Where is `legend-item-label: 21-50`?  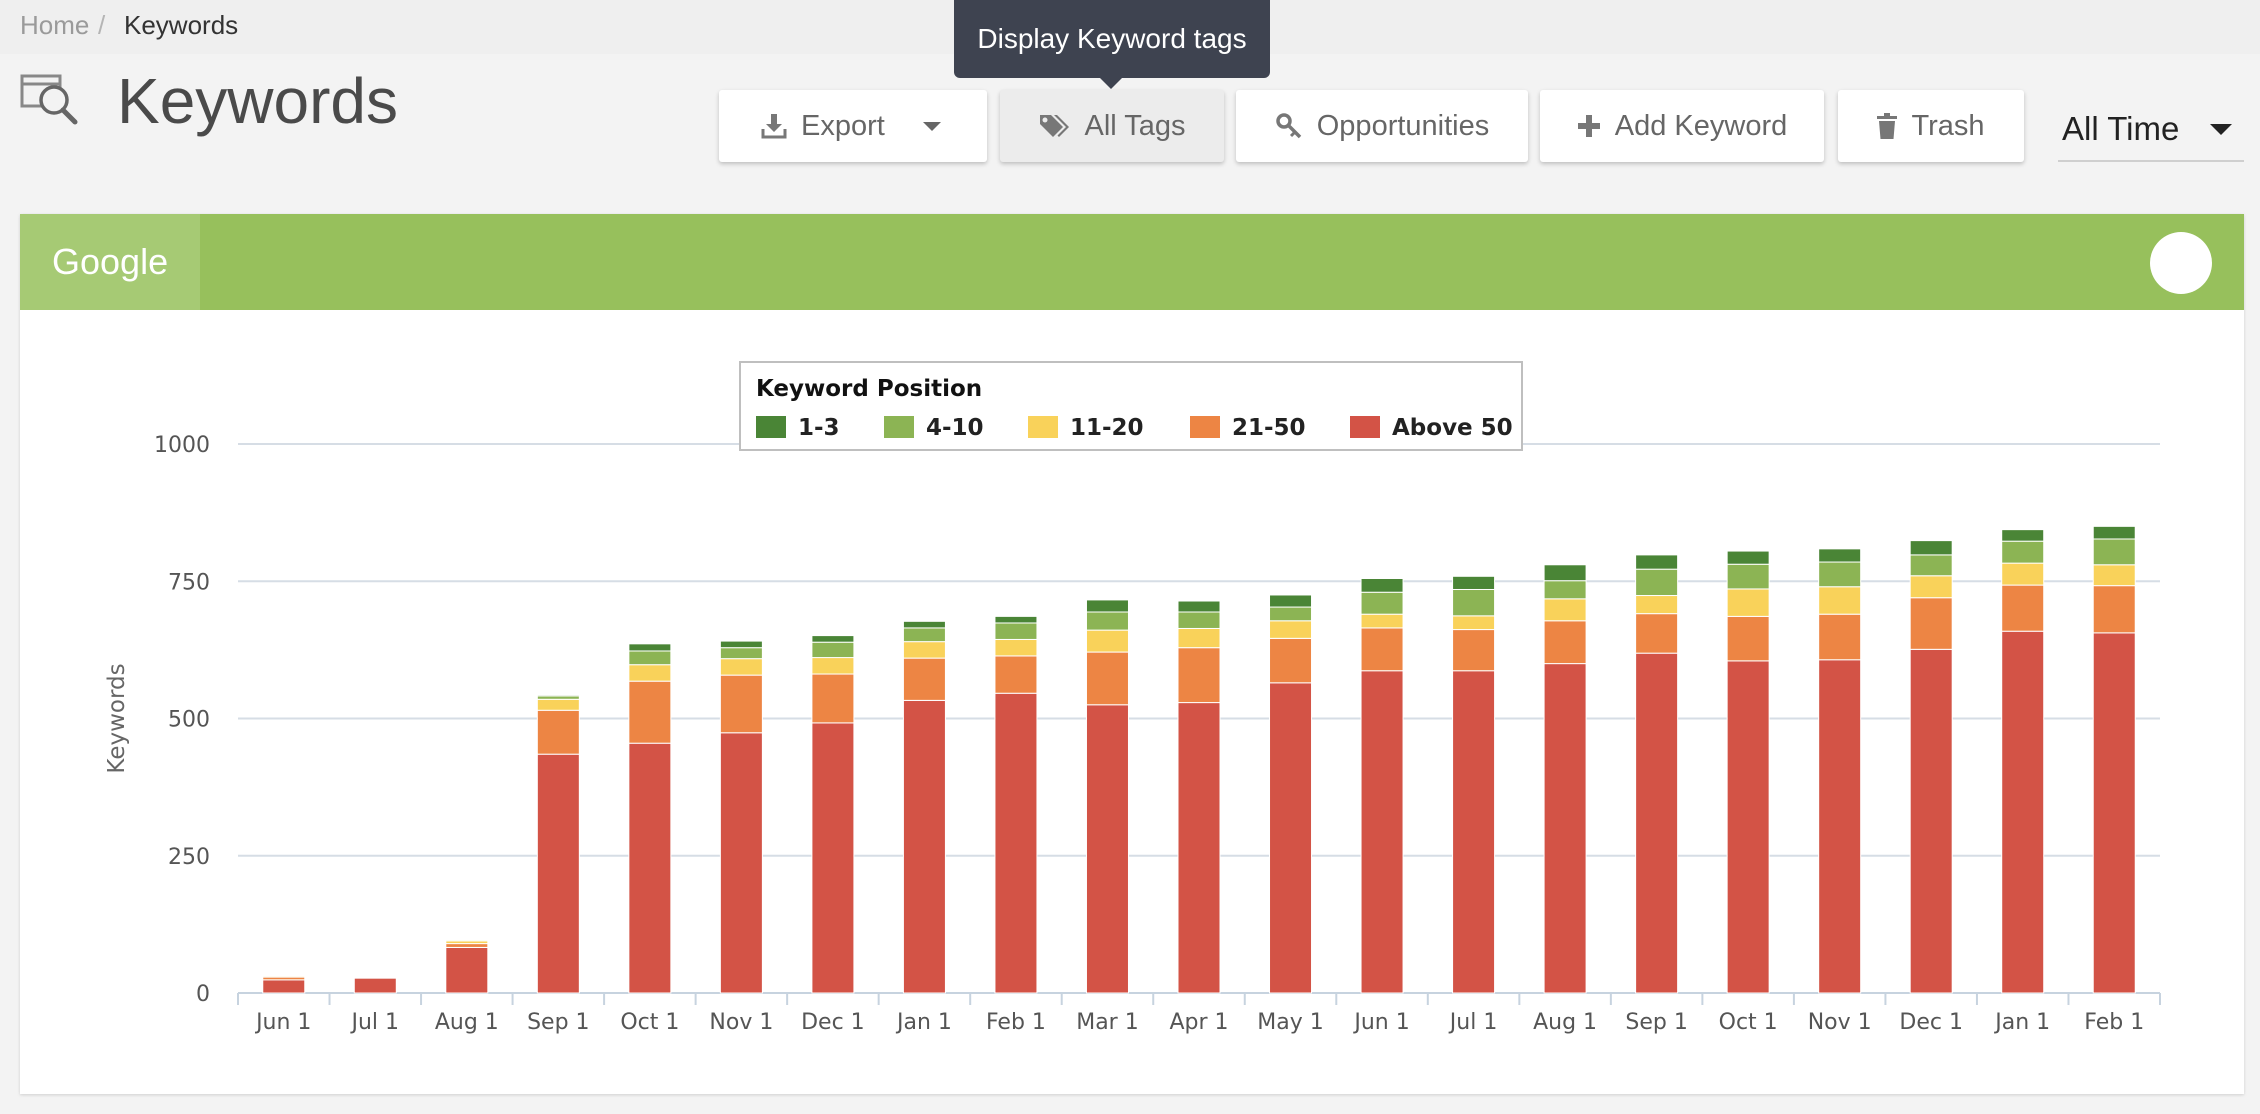
legend-item-label: 21-50 is located at coordinates (1269, 428).